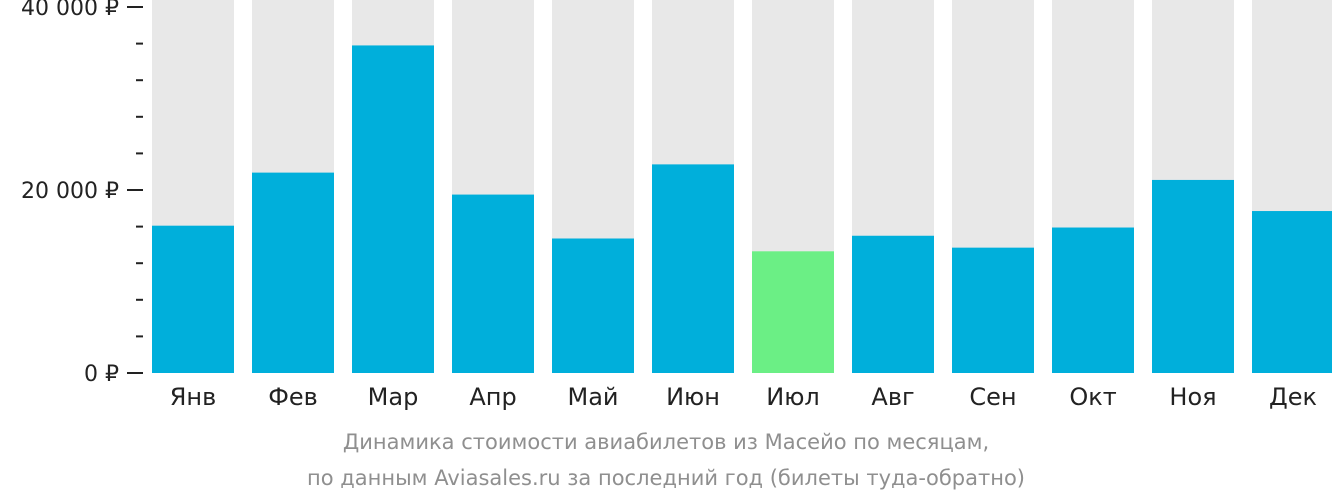  I want to click on x-tick-label-10: Окт, so click(1092, 397).